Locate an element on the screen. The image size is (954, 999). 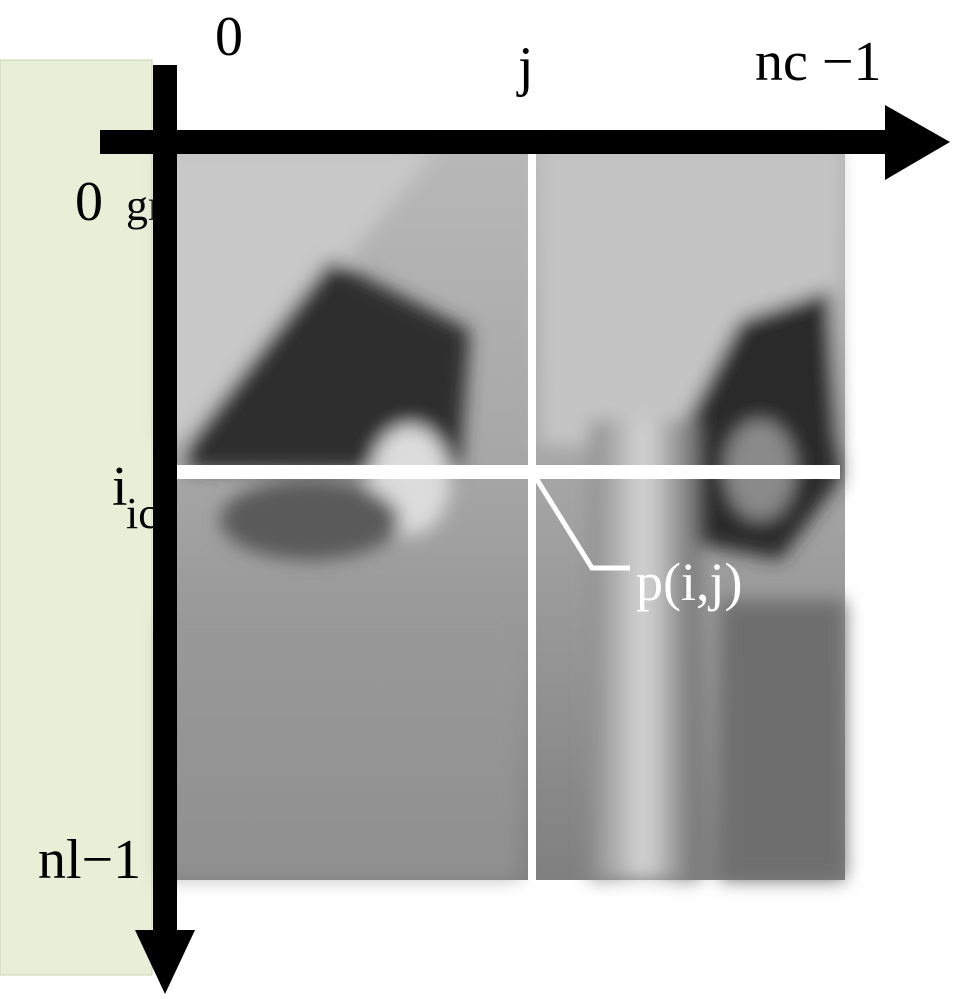
x-arrow is located at coordinates (917, 142).